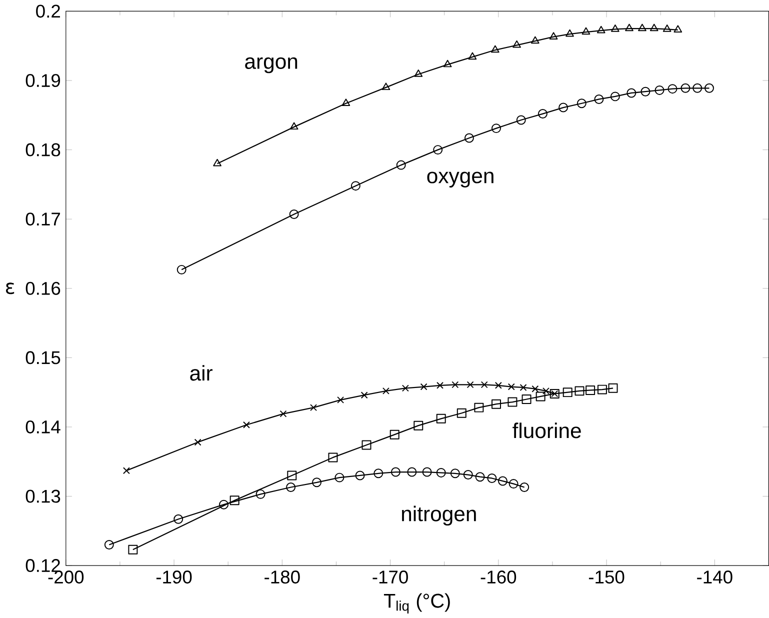  What do you see at coordinates (10, 288) in the screenshot?
I see `y-axis-title: ε` at bounding box center [10, 288].